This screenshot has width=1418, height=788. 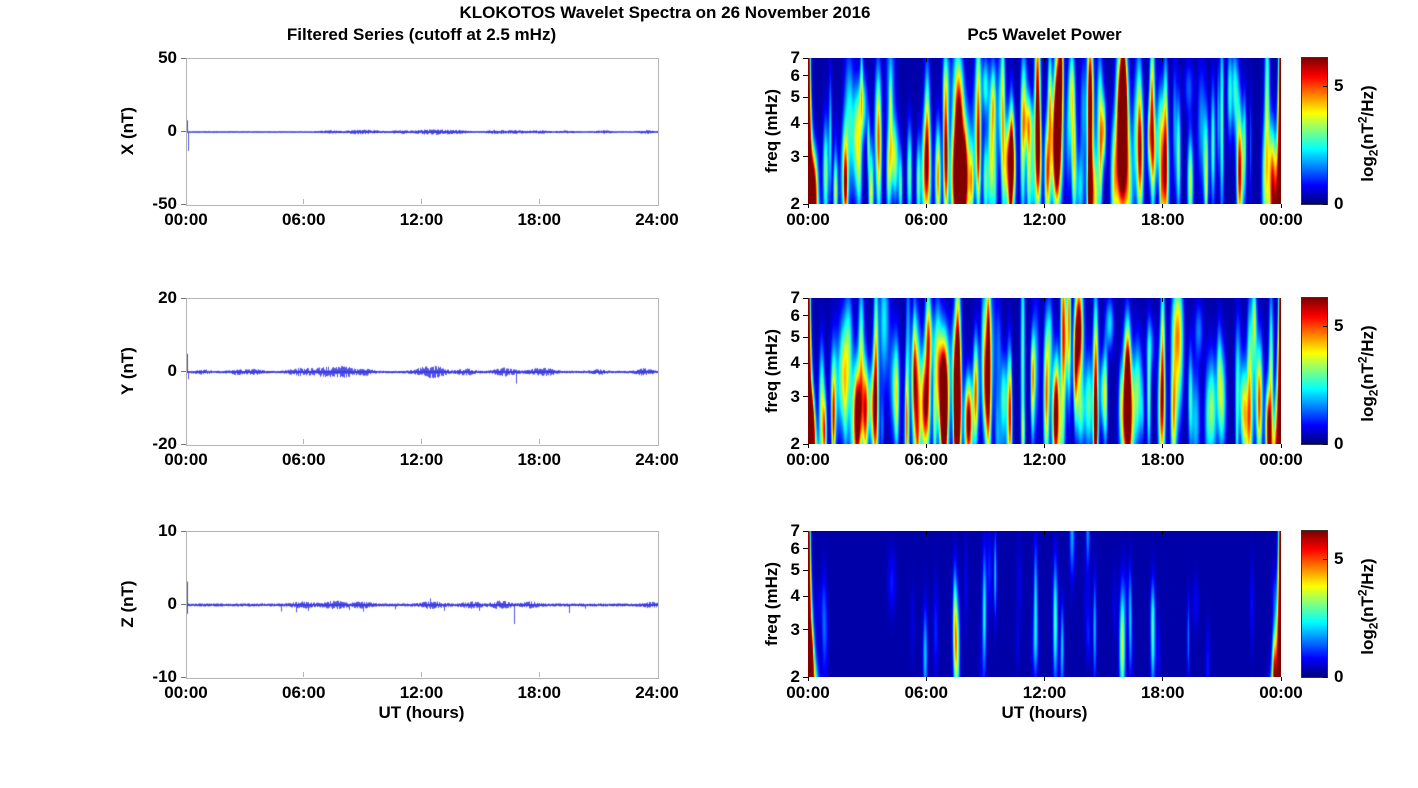 I want to click on freq-axis-label-2: freq (mHz), so click(x=771, y=371).